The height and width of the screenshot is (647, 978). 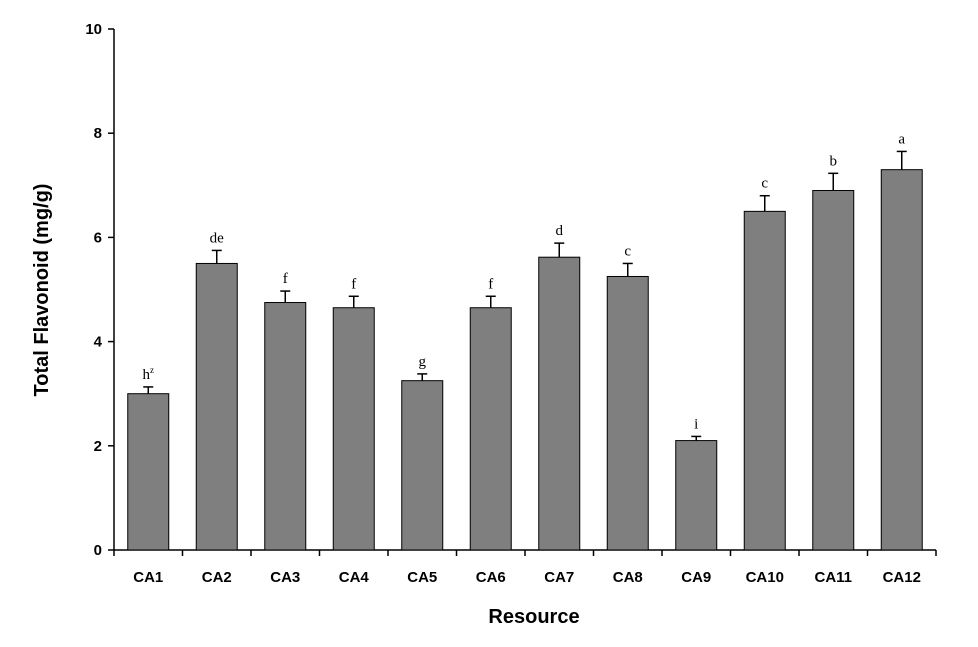 What do you see at coordinates (98, 133) in the screenshot?
I see `y-tick-label: 8` at bounding box center [98, 133].